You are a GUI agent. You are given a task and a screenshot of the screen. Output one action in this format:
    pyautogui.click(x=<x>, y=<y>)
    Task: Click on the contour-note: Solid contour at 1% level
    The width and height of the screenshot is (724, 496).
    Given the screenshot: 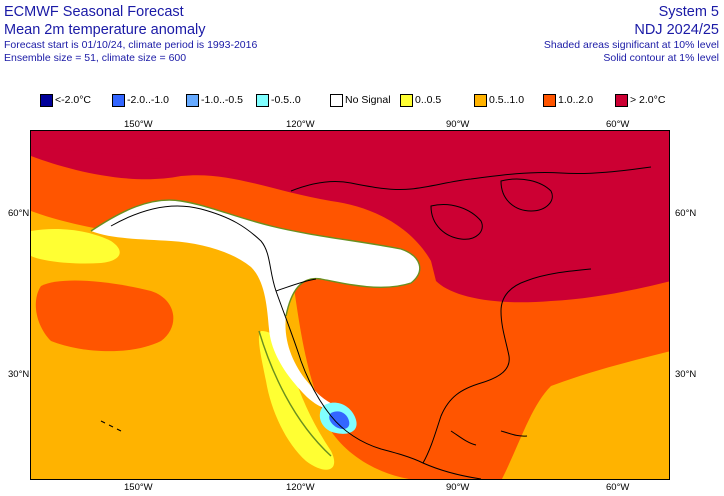 What is the action you would take?
    pyautogui.click(x=661, y=58)
    